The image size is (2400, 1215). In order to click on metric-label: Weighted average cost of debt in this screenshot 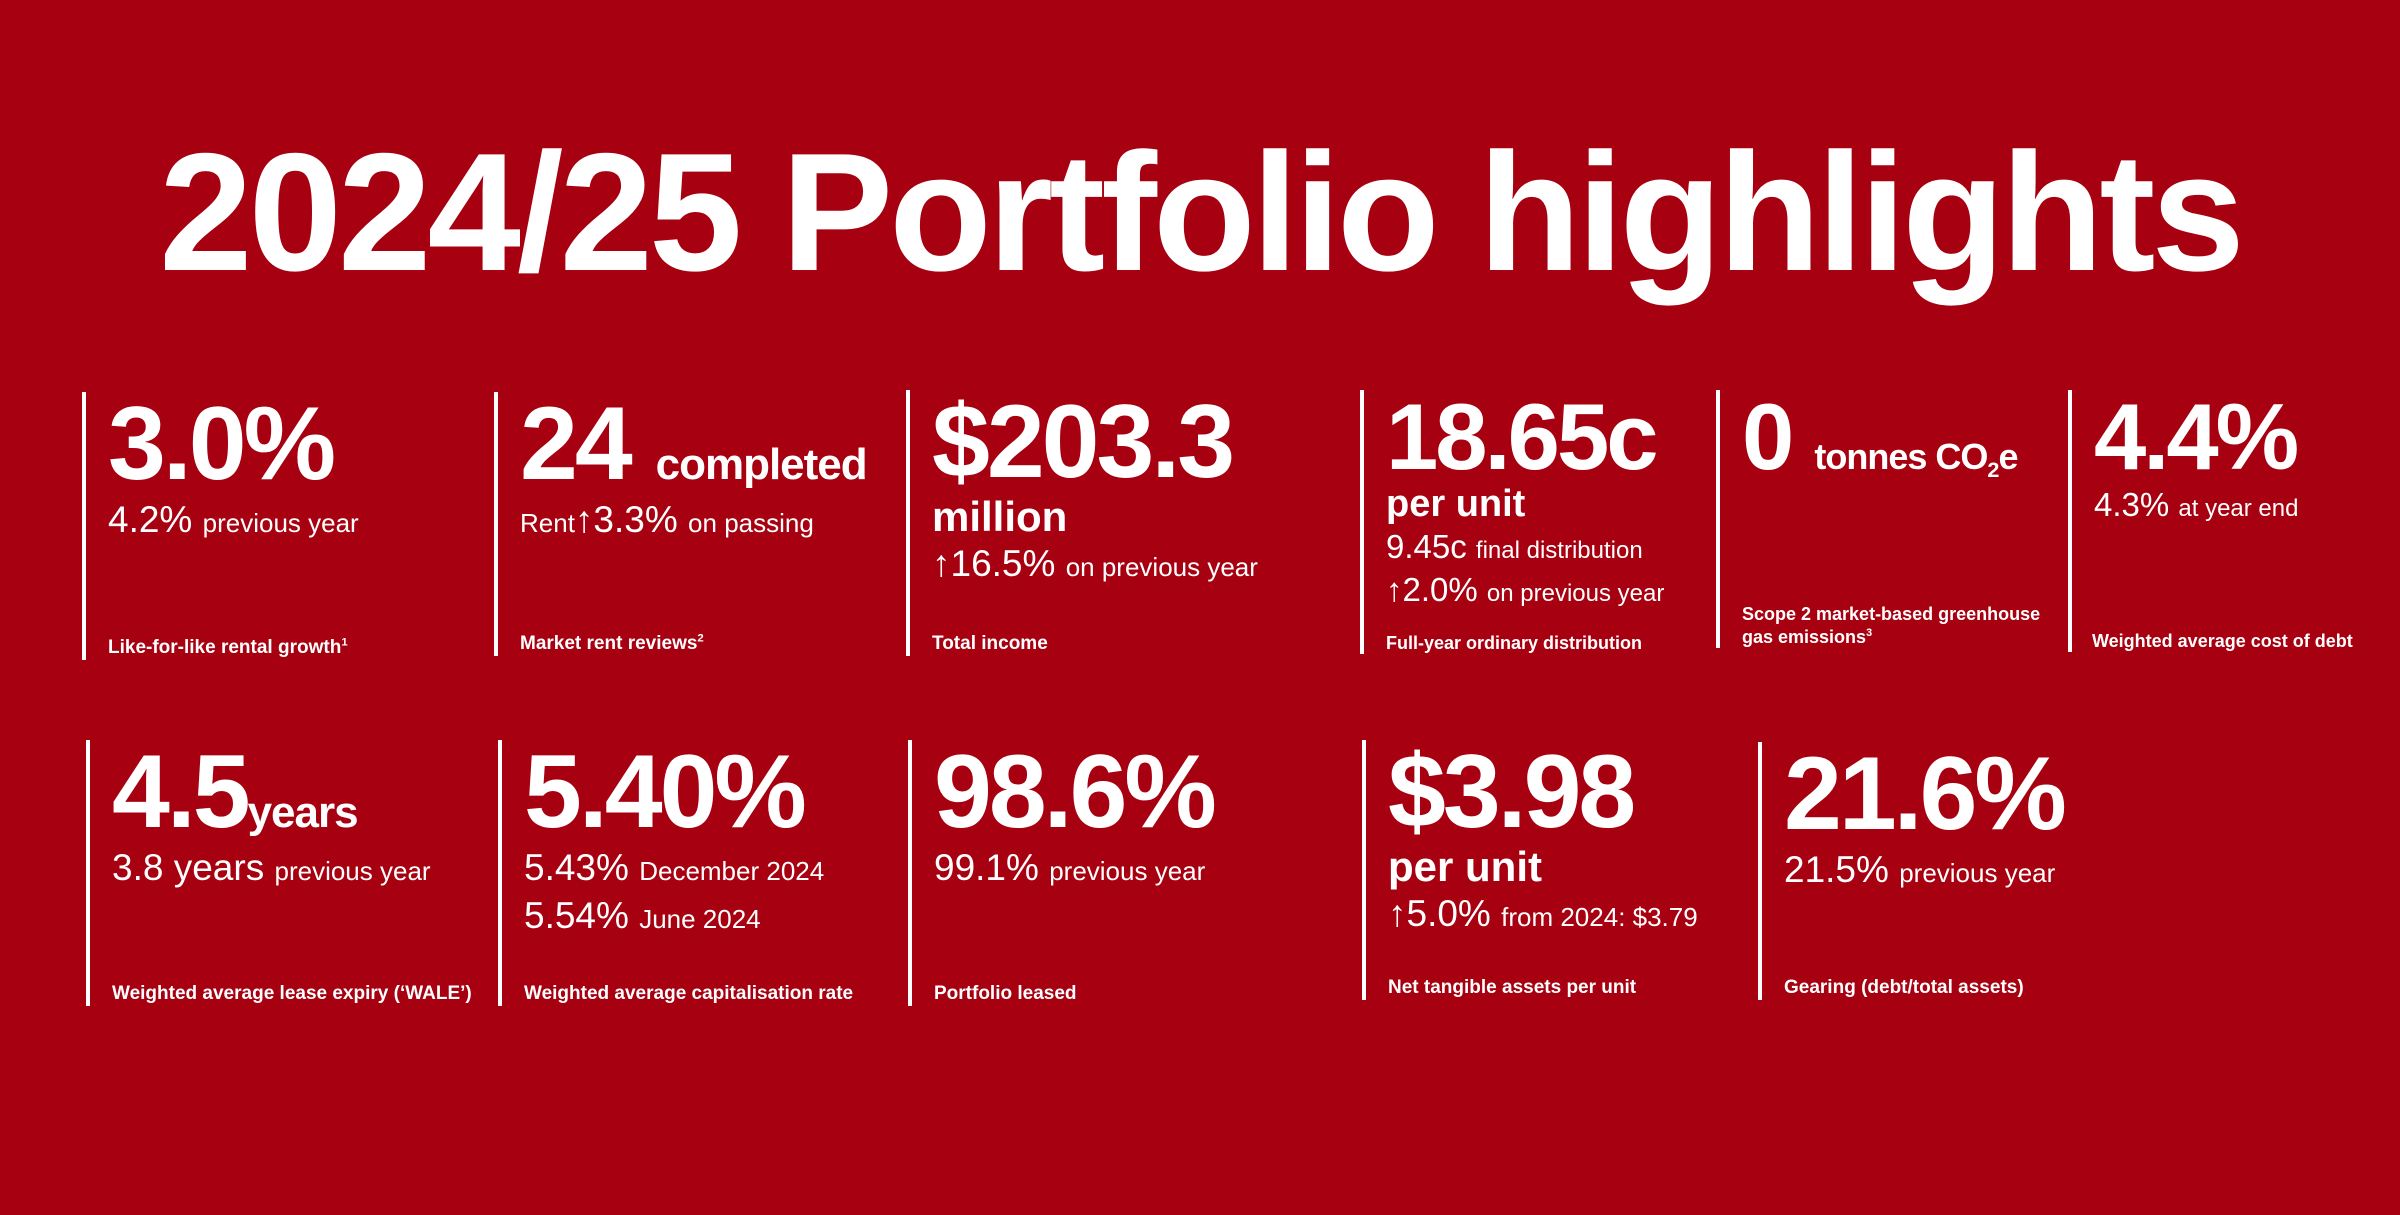, I will do `click(2222, 640)`.